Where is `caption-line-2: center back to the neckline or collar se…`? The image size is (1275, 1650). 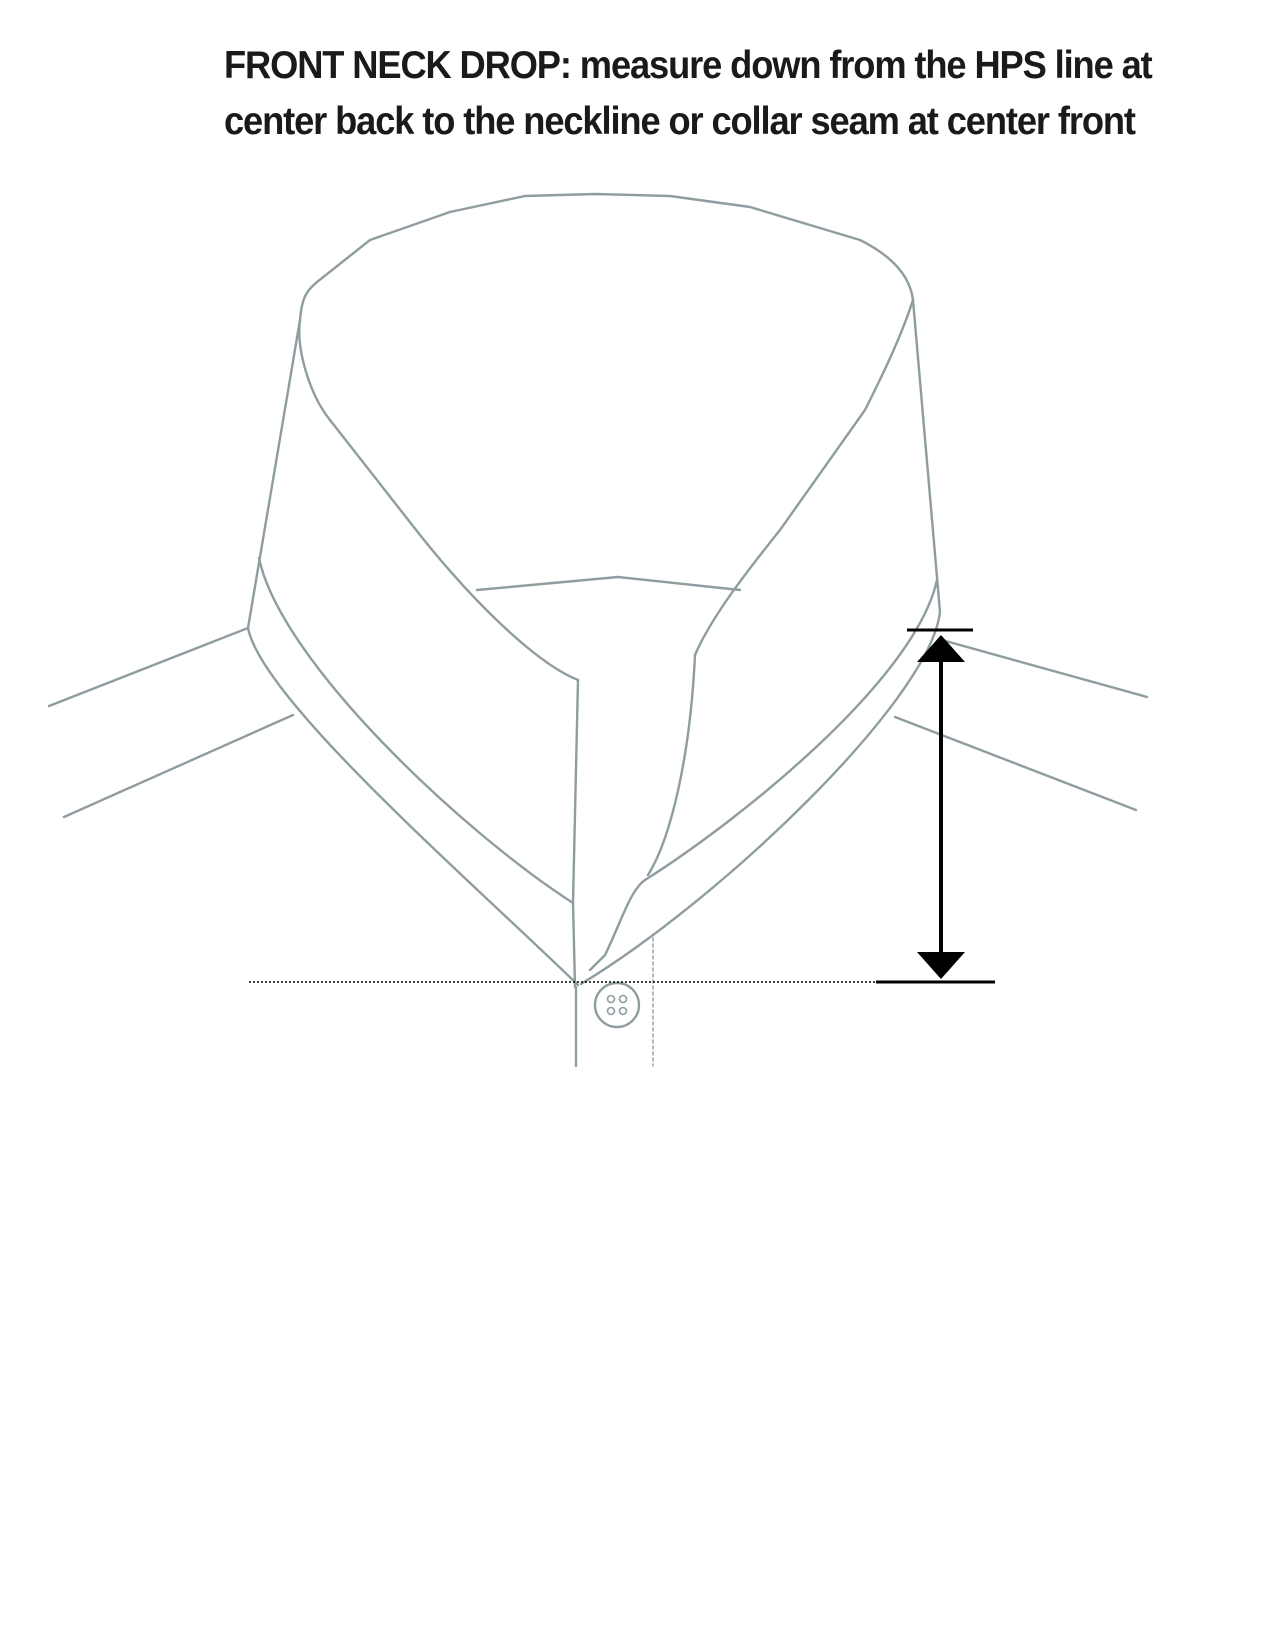 caption-line-2: center back to the neckline or collar se… is located at coordinates (680, 121).